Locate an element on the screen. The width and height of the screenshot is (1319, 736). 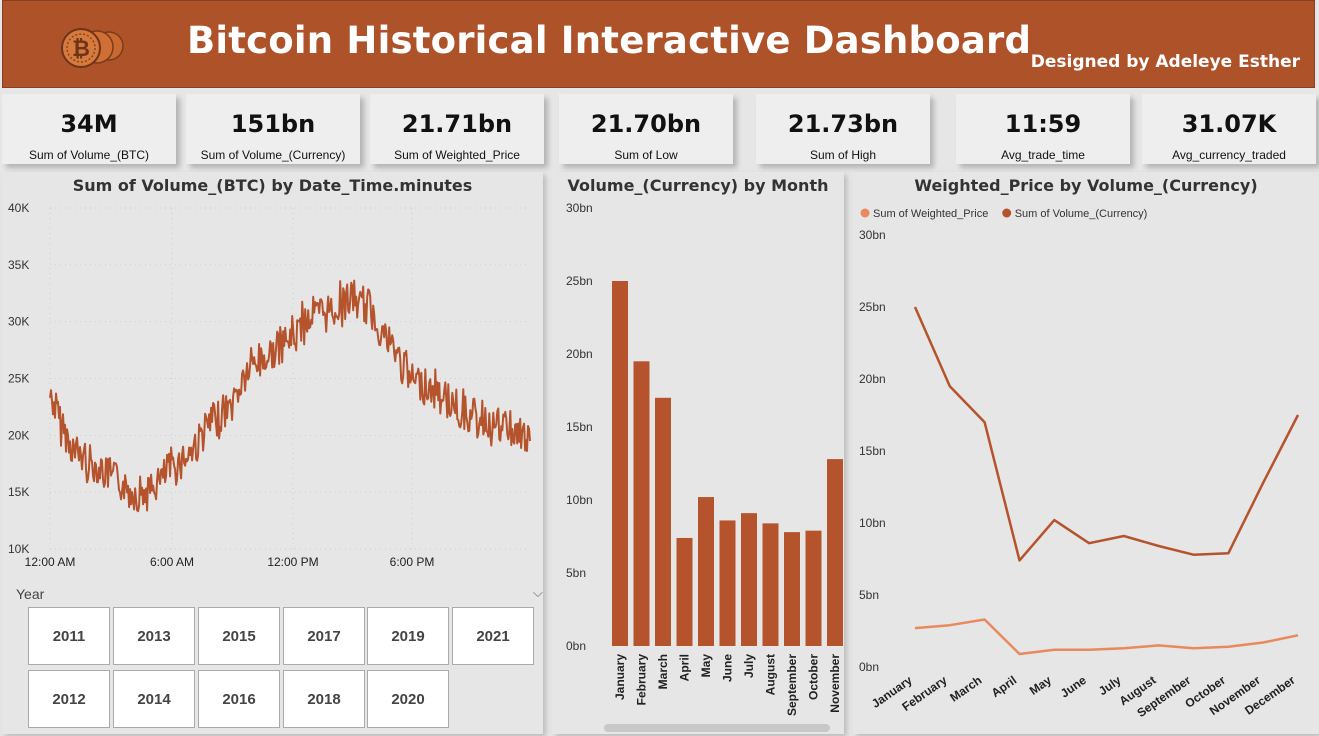
year-button-2017: 2017 is located at coordinates (324, 636).